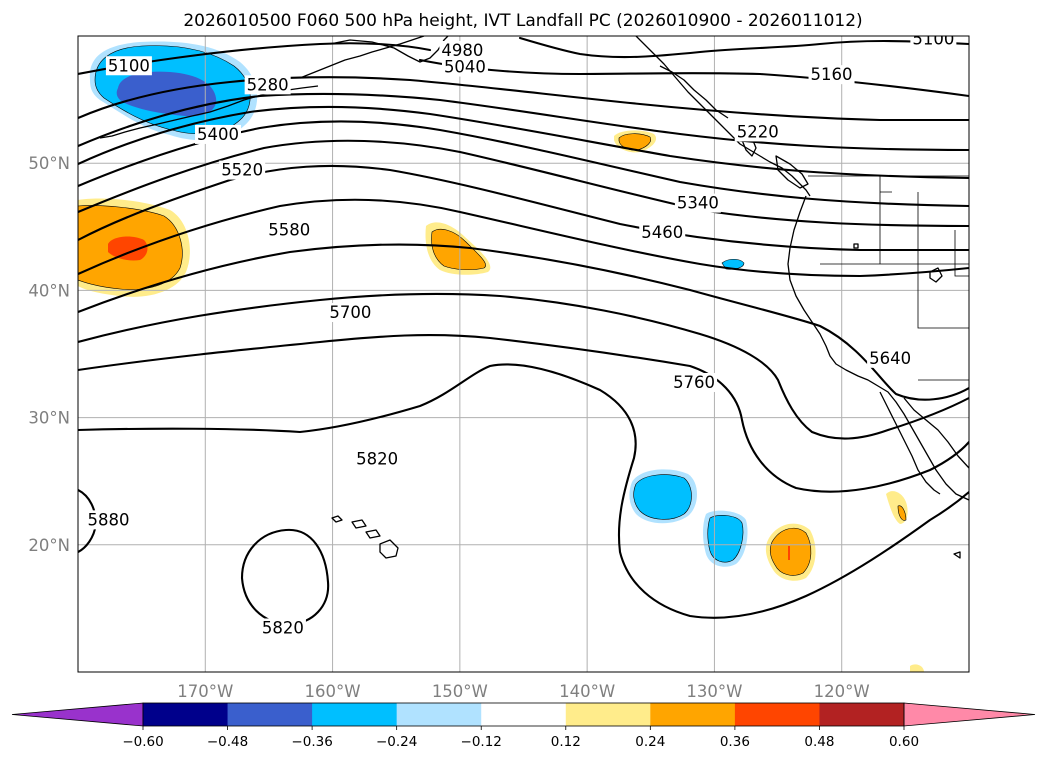 Image resolution: width=1047 pixels, height=765 pixels. I want to click on lat-tick-label: 50°N, so click(49, 163).